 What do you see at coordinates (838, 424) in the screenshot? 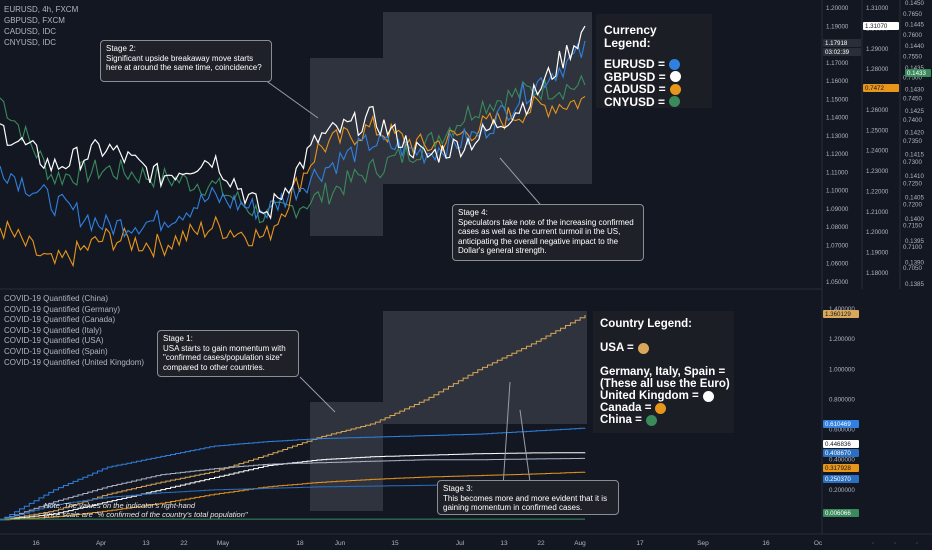
I see `germany-value-tag: 0.610469` at bounding box center [838, 424].